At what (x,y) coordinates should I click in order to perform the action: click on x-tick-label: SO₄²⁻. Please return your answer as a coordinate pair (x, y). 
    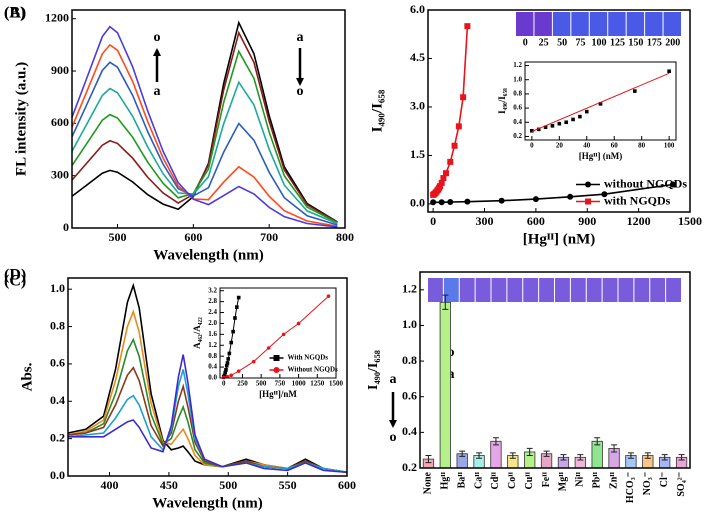
    Looking at the image, I should click on (681, 484).